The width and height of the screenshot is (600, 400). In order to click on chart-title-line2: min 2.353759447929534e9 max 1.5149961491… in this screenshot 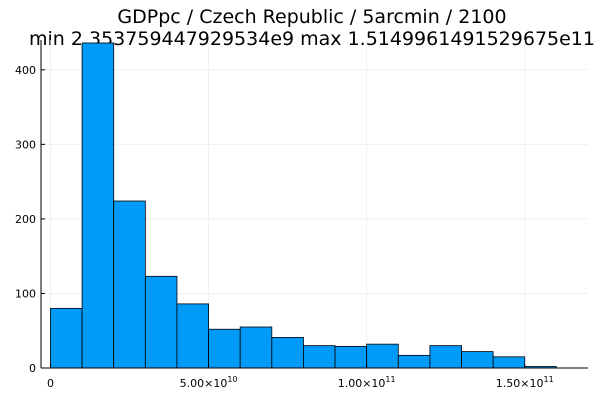, I will do `click(312, 39)`.